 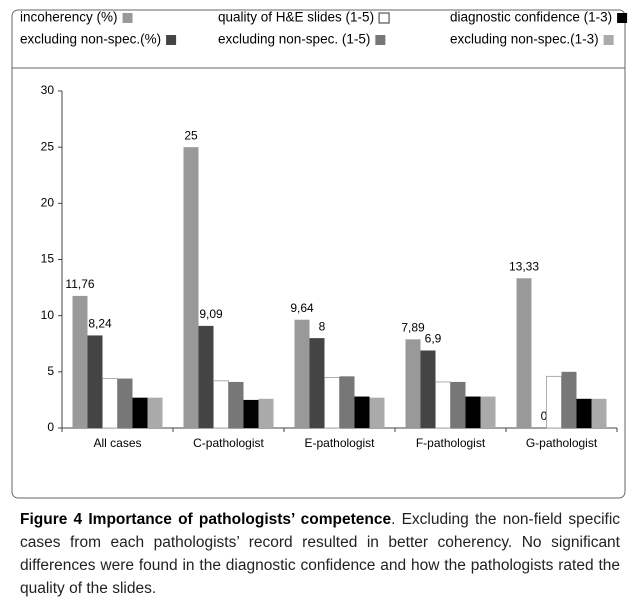 I want to click on y-tick-label: 5, so click(x=50, y=371).